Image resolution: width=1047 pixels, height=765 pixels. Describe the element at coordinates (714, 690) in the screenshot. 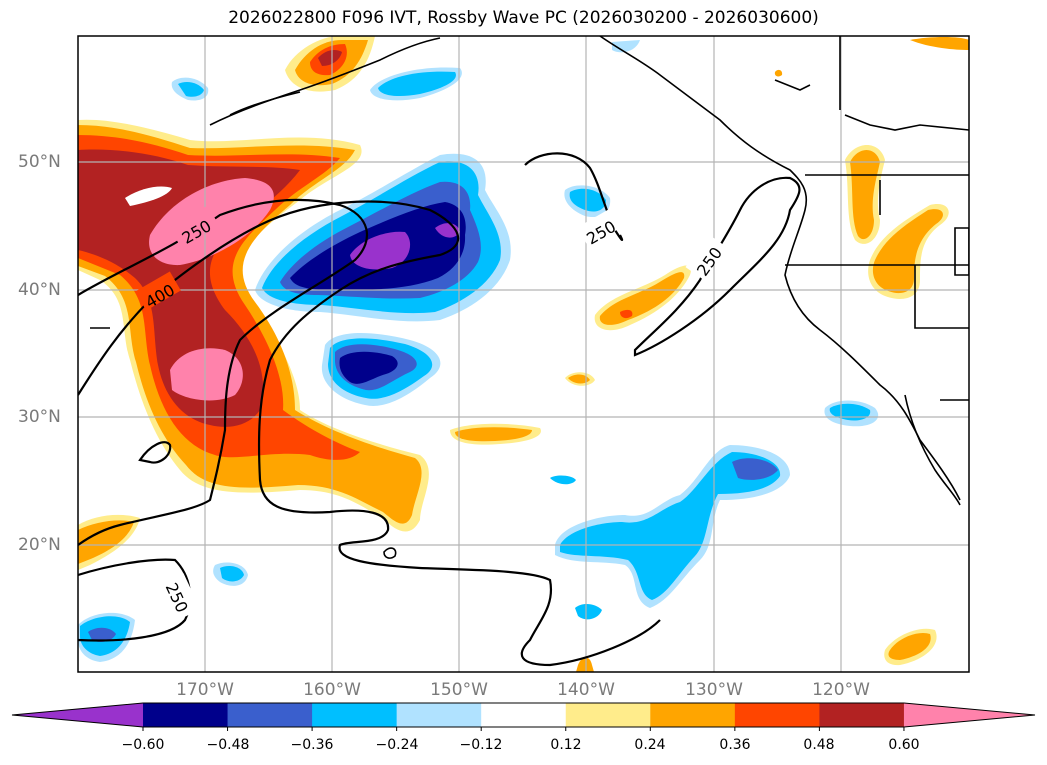

I see `lon-label-130w: 130°W` at that location.